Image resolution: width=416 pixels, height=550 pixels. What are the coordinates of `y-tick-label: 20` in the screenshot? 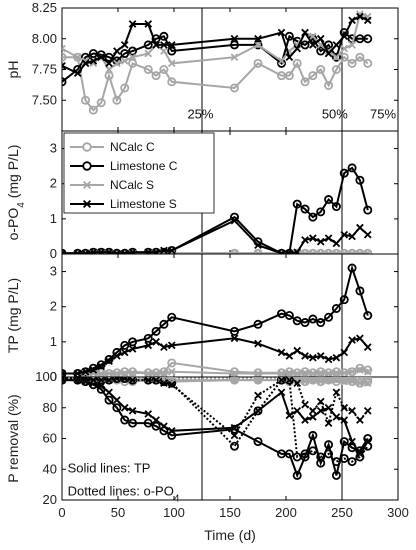 It's located at (50, 499).